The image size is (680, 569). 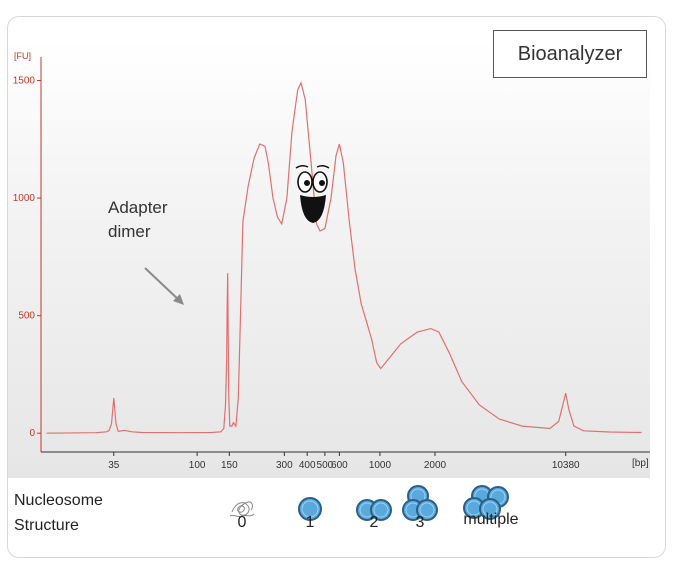 What do you see at coordinates (46, 525) in the screenshot?
I see `nucleosome-label-line2: Structure` at bounding box center [46, 525].